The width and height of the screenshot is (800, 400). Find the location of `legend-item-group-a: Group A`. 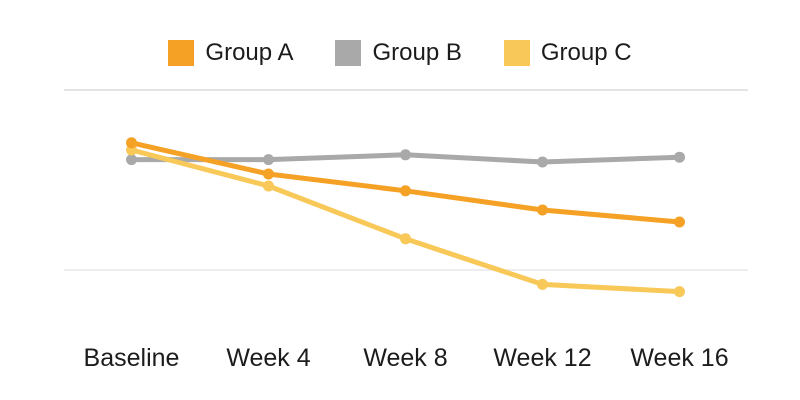

legend-item-group-a: Group A is located at coordinates (230, 53).